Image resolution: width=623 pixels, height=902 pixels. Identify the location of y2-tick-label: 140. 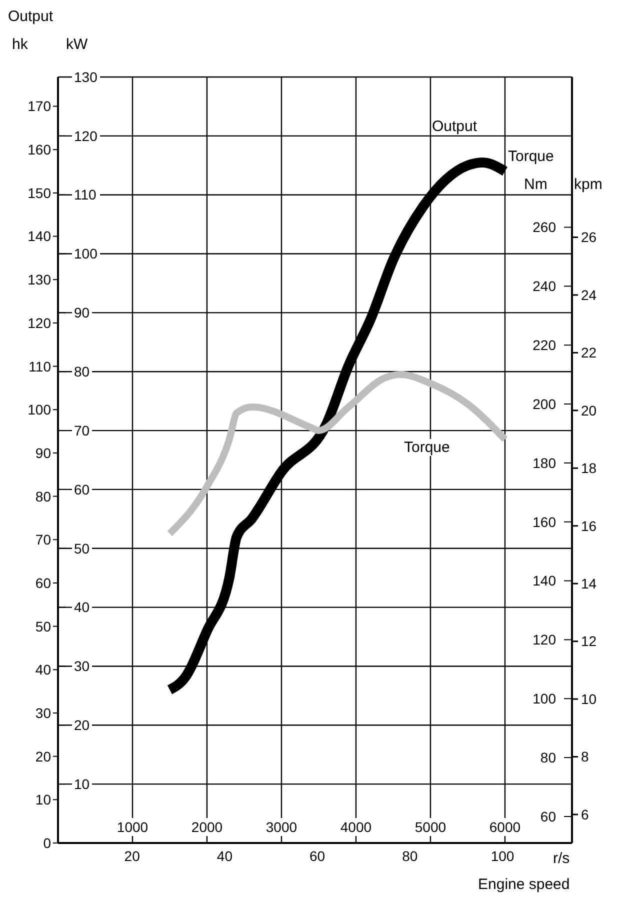
(544, 580).